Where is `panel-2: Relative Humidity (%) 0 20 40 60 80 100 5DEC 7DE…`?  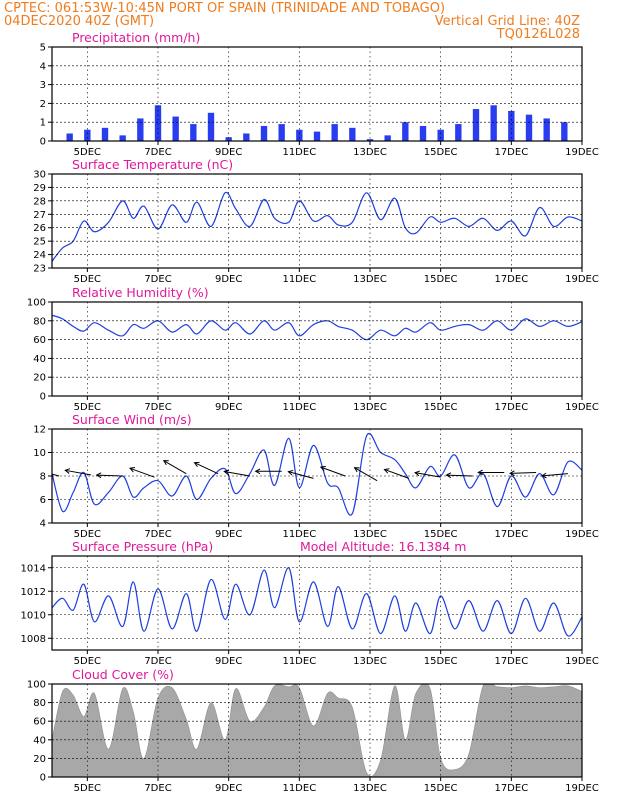 panel-2: Relative Humidity (%) 0 20 40 60 80 100 5DEC 7DE… is located at coordinates (313, 349).